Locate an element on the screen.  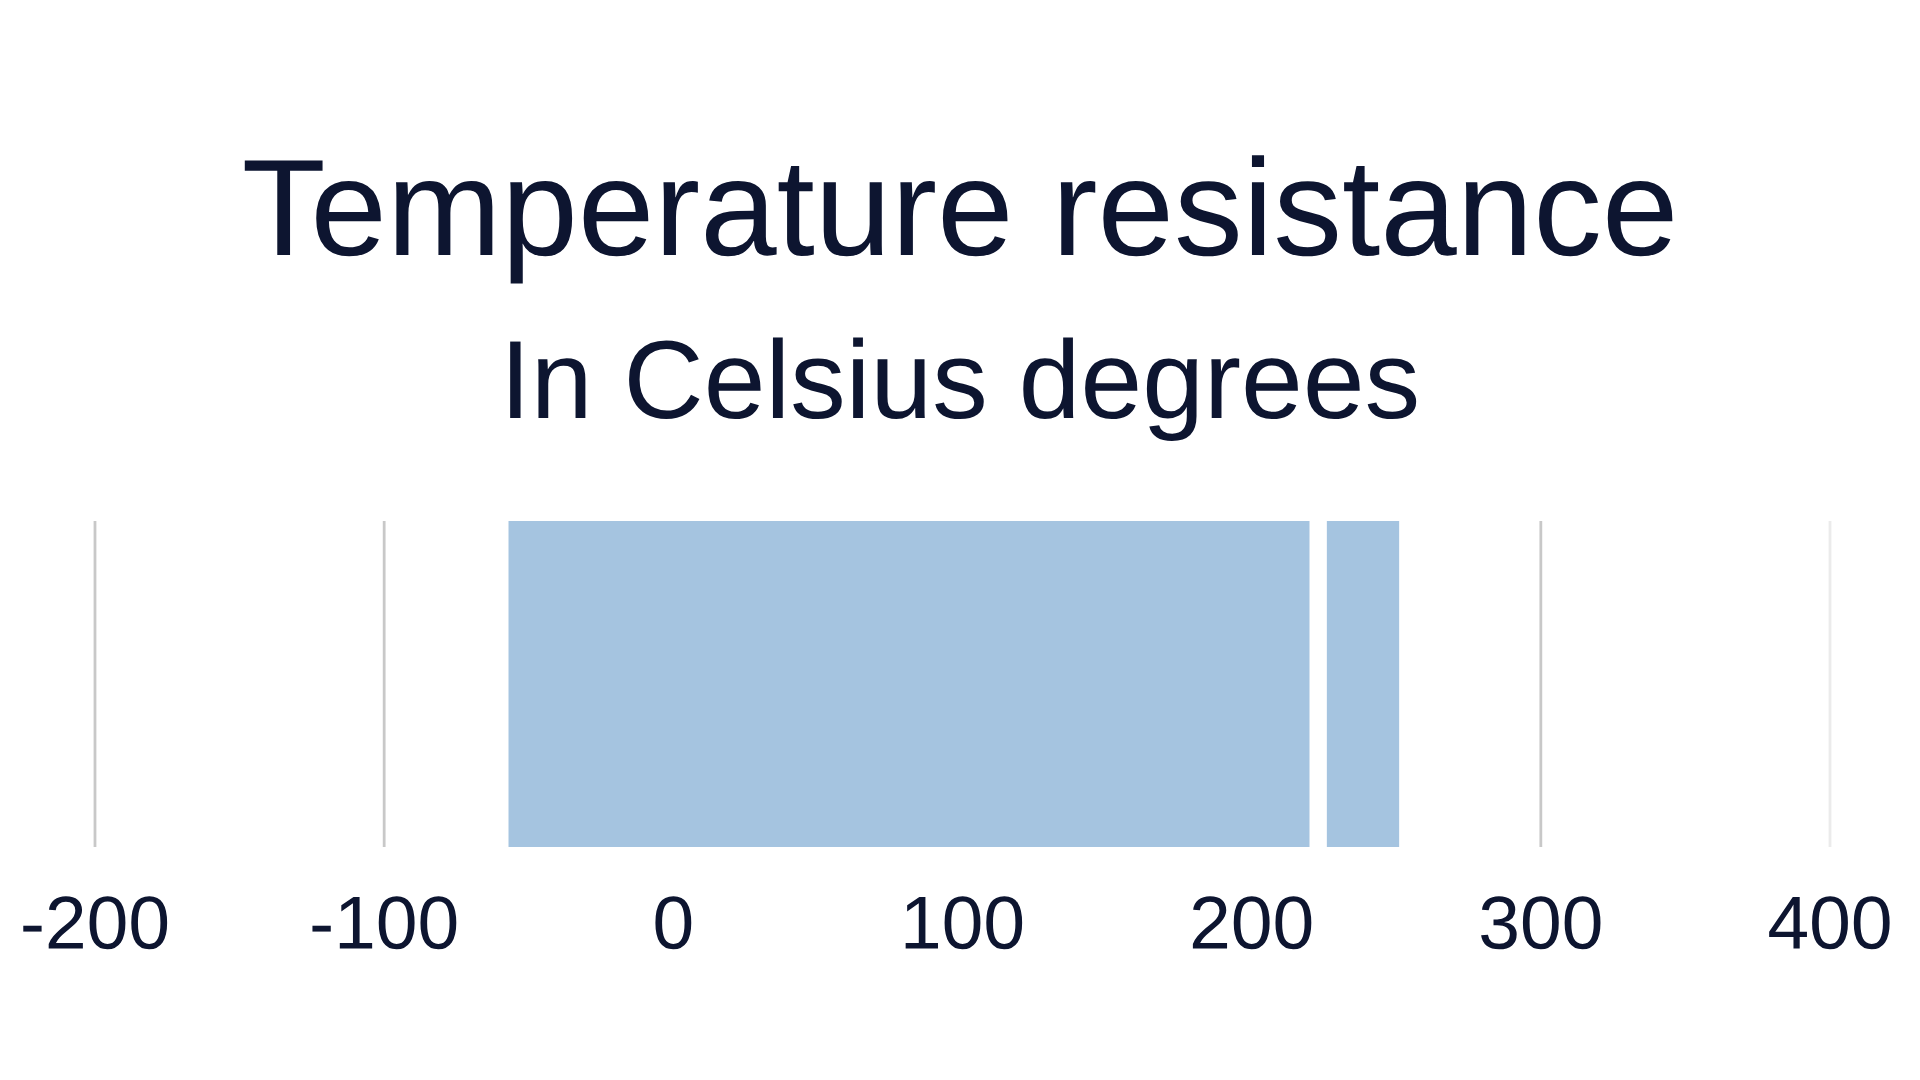
x-tick-label: 100 is located at coordinates (964, 923).